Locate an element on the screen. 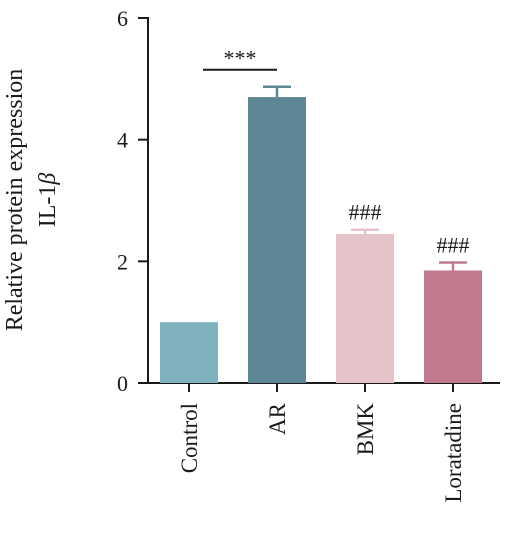  y-tick-label: 6 is located at coordinates (122, 18).